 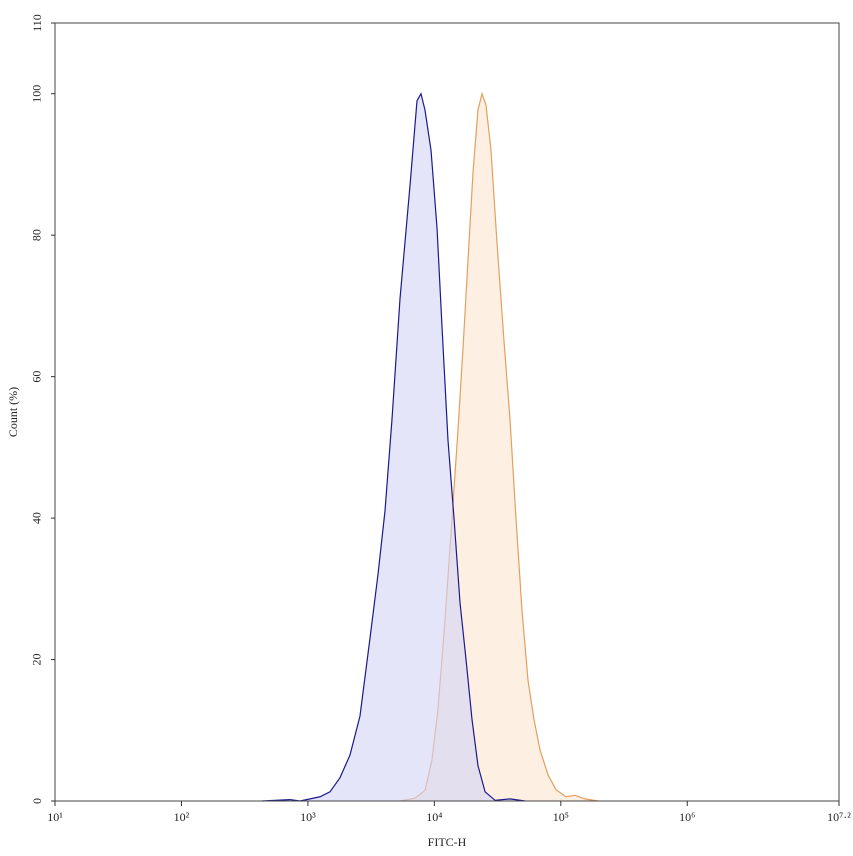 I want to click on y-tick-label: 0, so click(x=37, y=801).